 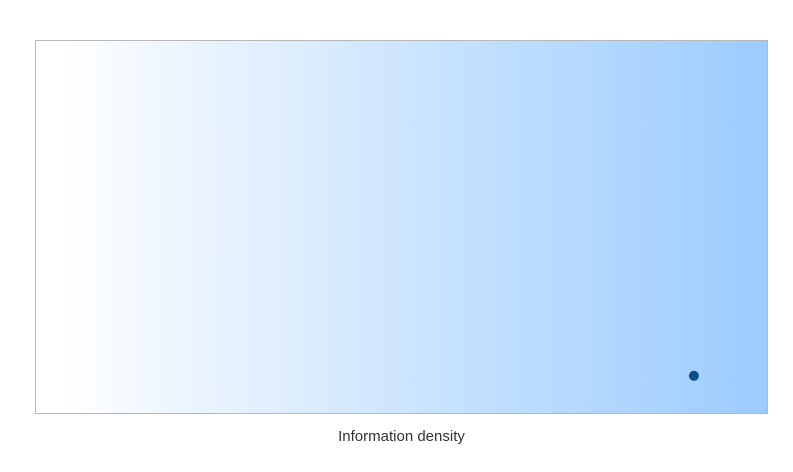 I want to click on data-point, so click(x=693, y=375).